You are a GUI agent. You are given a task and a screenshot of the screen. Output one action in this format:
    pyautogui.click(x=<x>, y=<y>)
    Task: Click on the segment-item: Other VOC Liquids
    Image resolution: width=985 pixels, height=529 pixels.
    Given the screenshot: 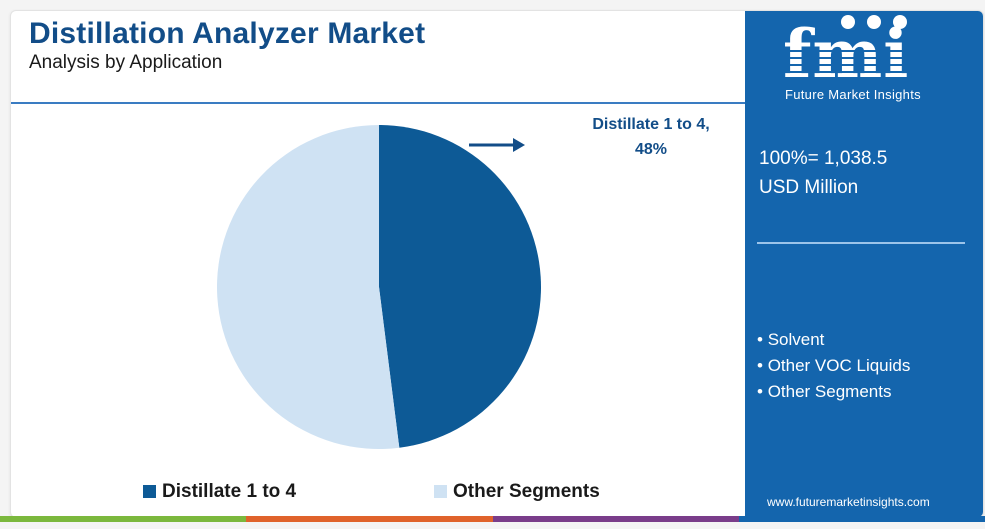 What is the action you would take?
    pyautogui.click(x=834, y=366)
    